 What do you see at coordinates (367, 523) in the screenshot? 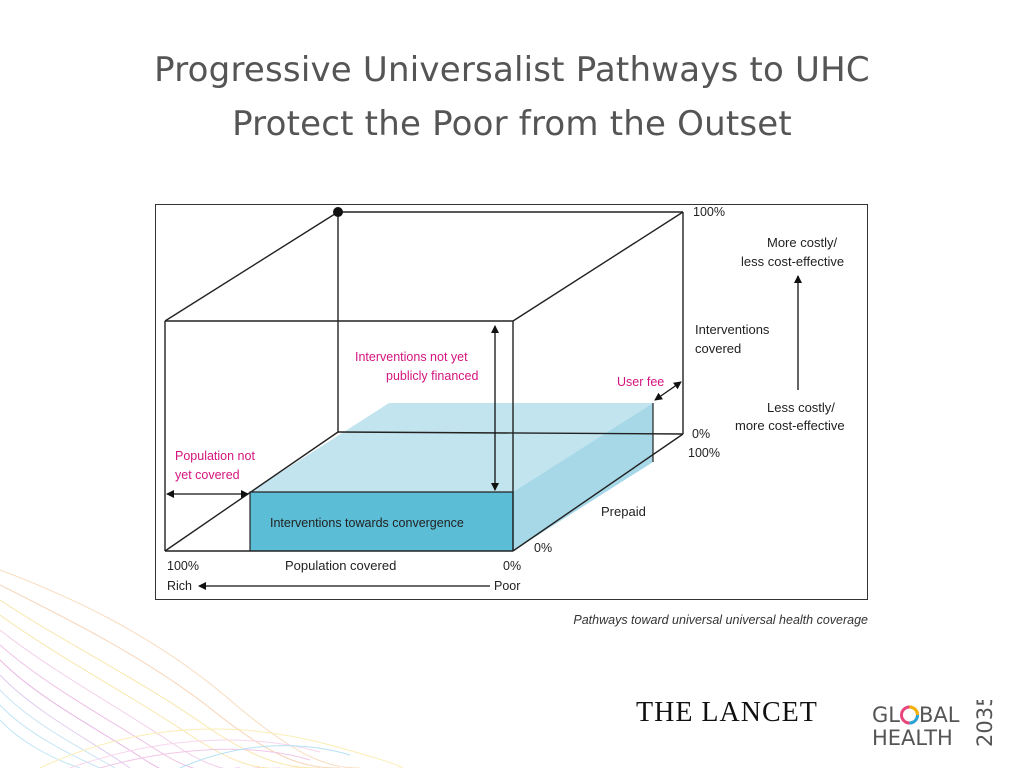
I see `convergence-label: Interventions towards convergence` at bounding box center [367, 523].